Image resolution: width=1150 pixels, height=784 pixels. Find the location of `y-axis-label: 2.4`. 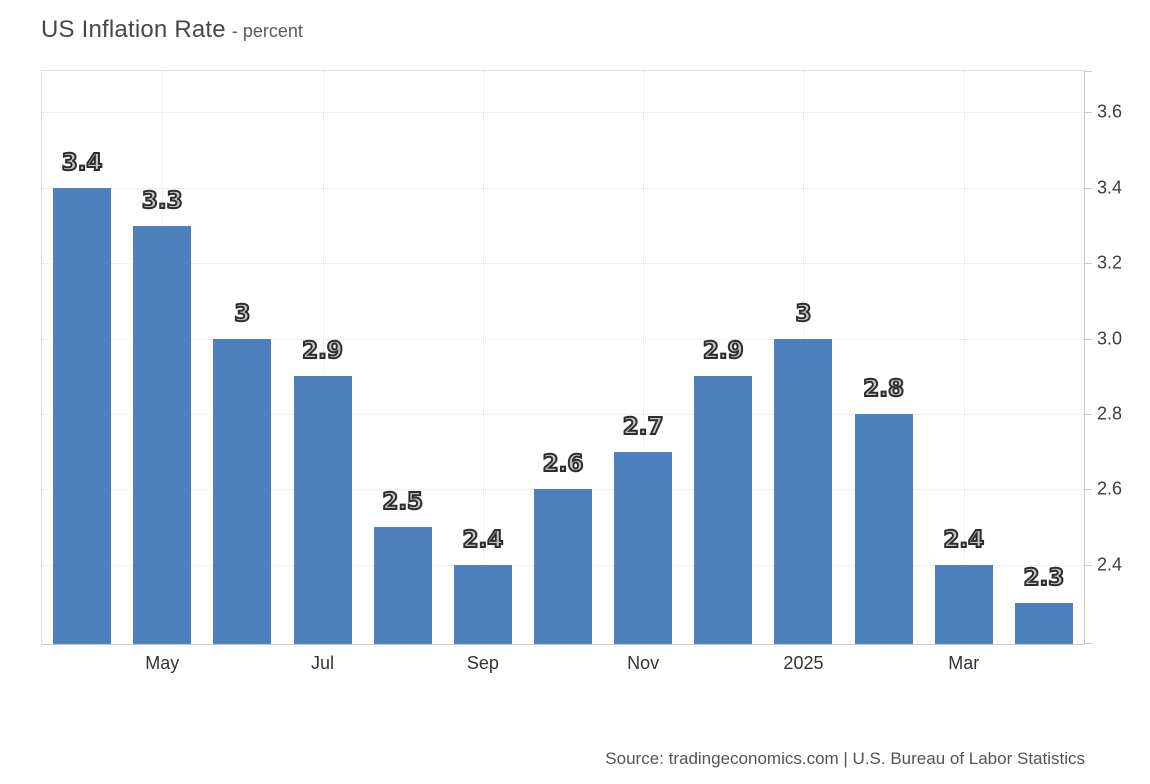

y-axis-label: 2.4 is located at coordinates (1110, 564).